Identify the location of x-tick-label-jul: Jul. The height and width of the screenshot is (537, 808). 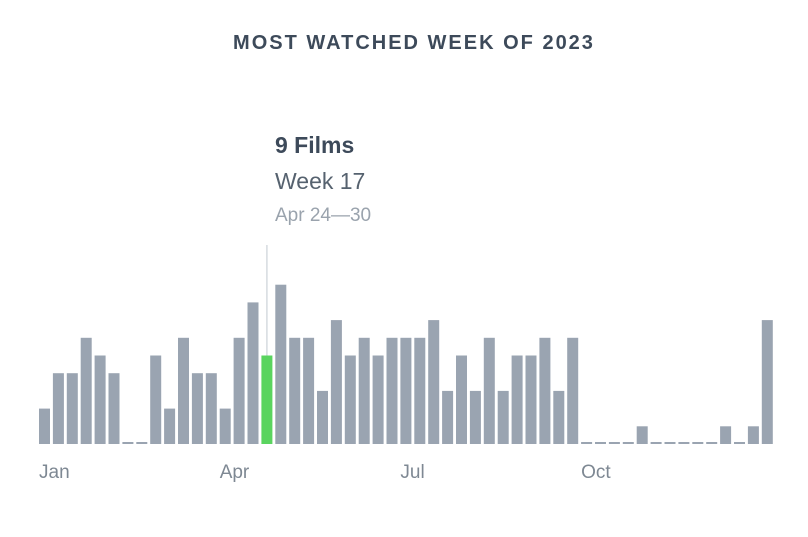
(412, 472).